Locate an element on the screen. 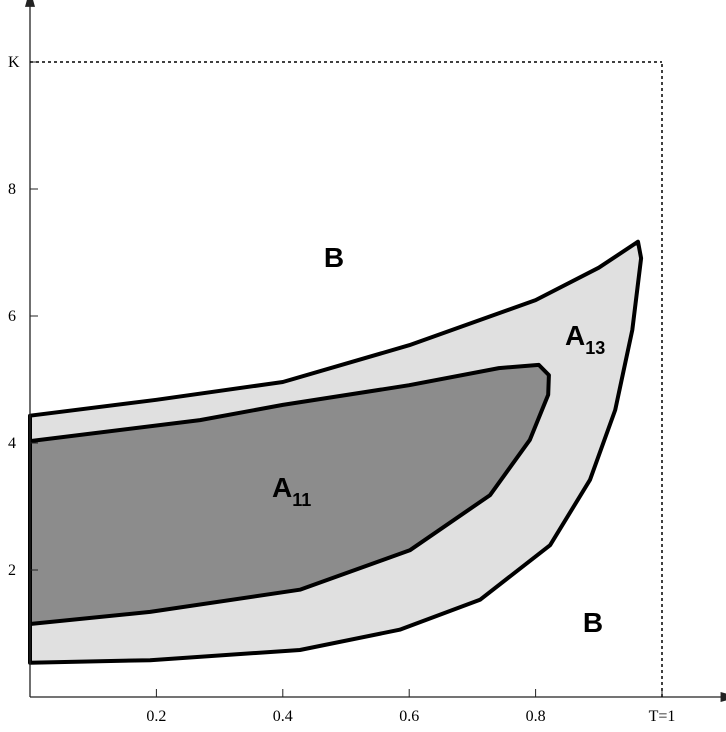 Image resolution: width=726 pixels, height=732 pixels. y-arrow is located at coordinates (30, 3).